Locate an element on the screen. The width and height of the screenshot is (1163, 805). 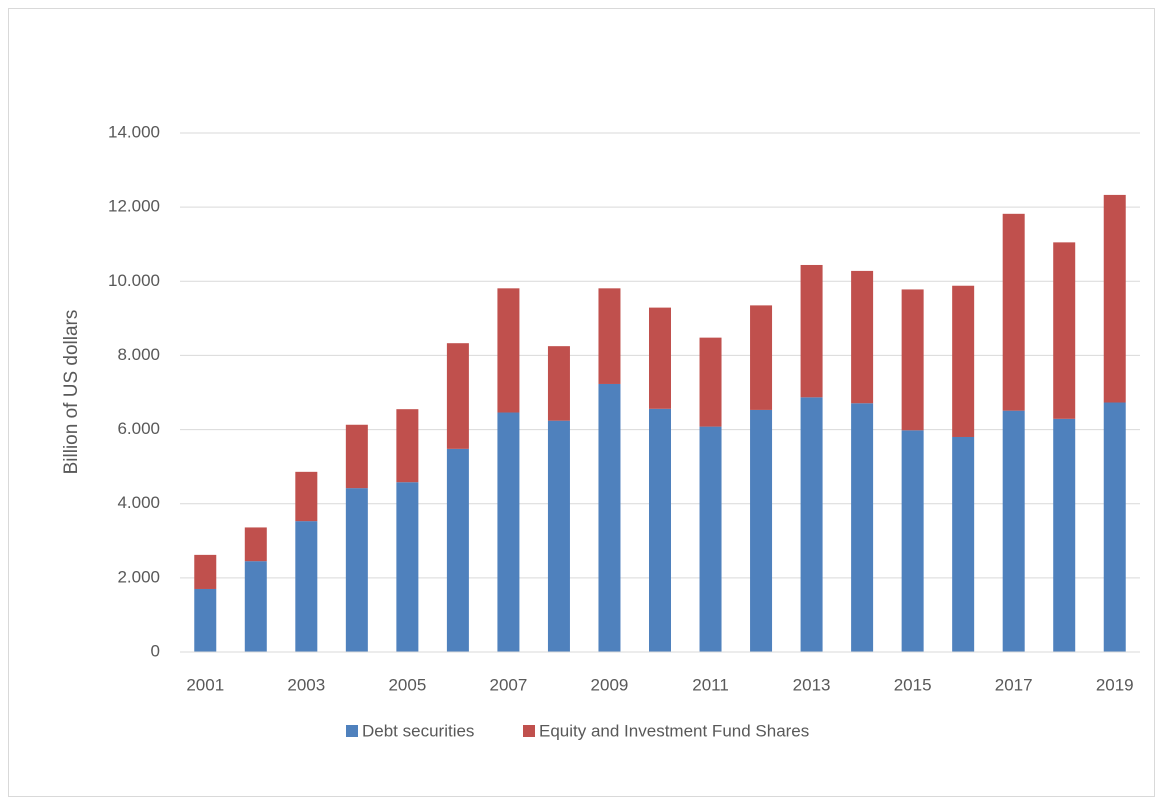
x-tick-label: 2003 is located at coordinates (306, 684).